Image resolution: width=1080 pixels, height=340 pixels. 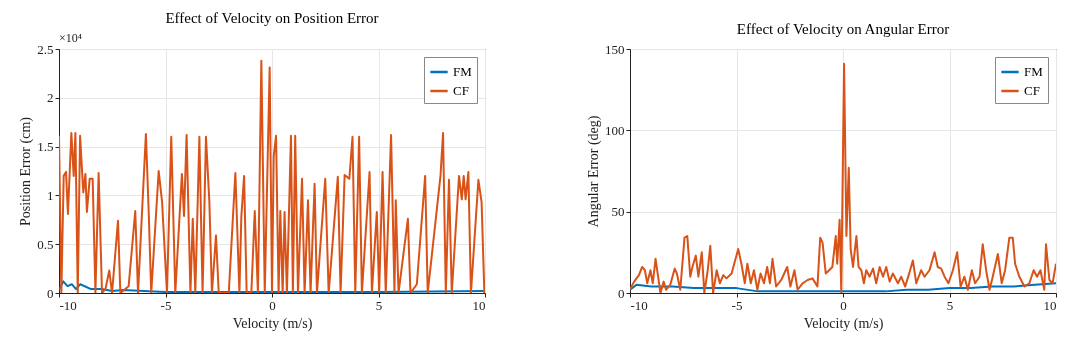 I want to click on chart-title: Effect of Velocity on Position Error, so click(x=272, y=18).